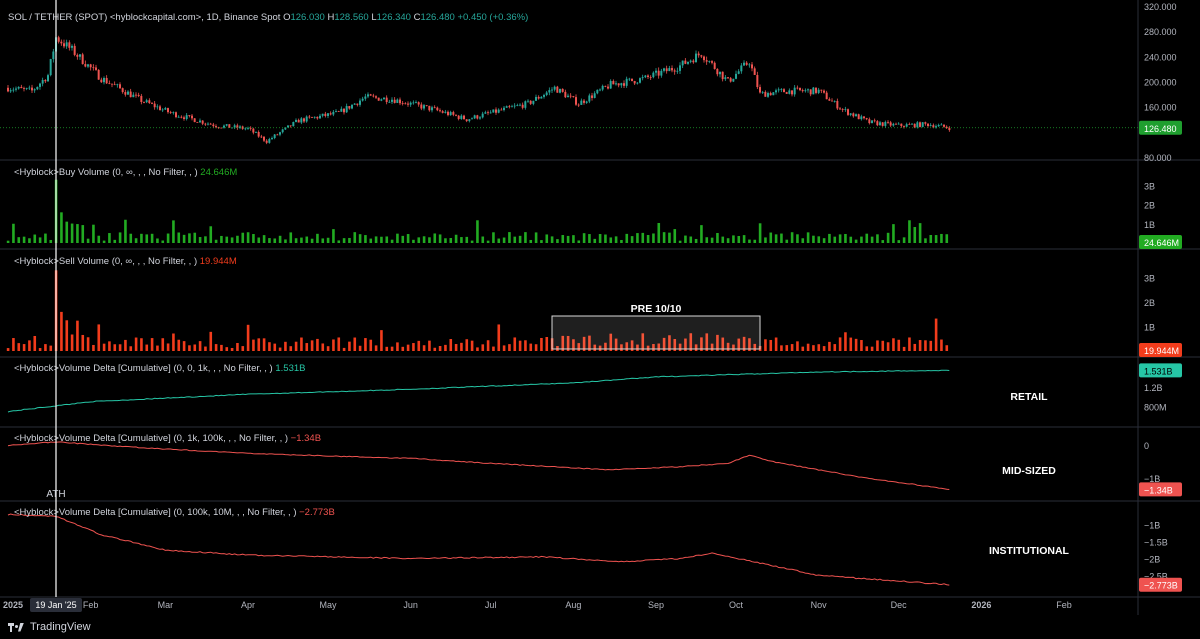  I want to click on last-price-value: 126.480, so click(1160, 129).